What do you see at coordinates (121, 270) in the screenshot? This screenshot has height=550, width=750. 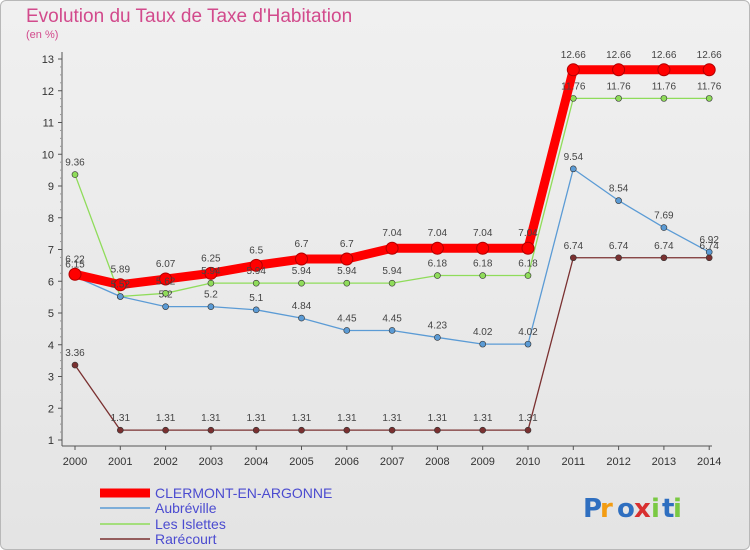 I see `data-label: 5.89` at bounding box center [121, 270].